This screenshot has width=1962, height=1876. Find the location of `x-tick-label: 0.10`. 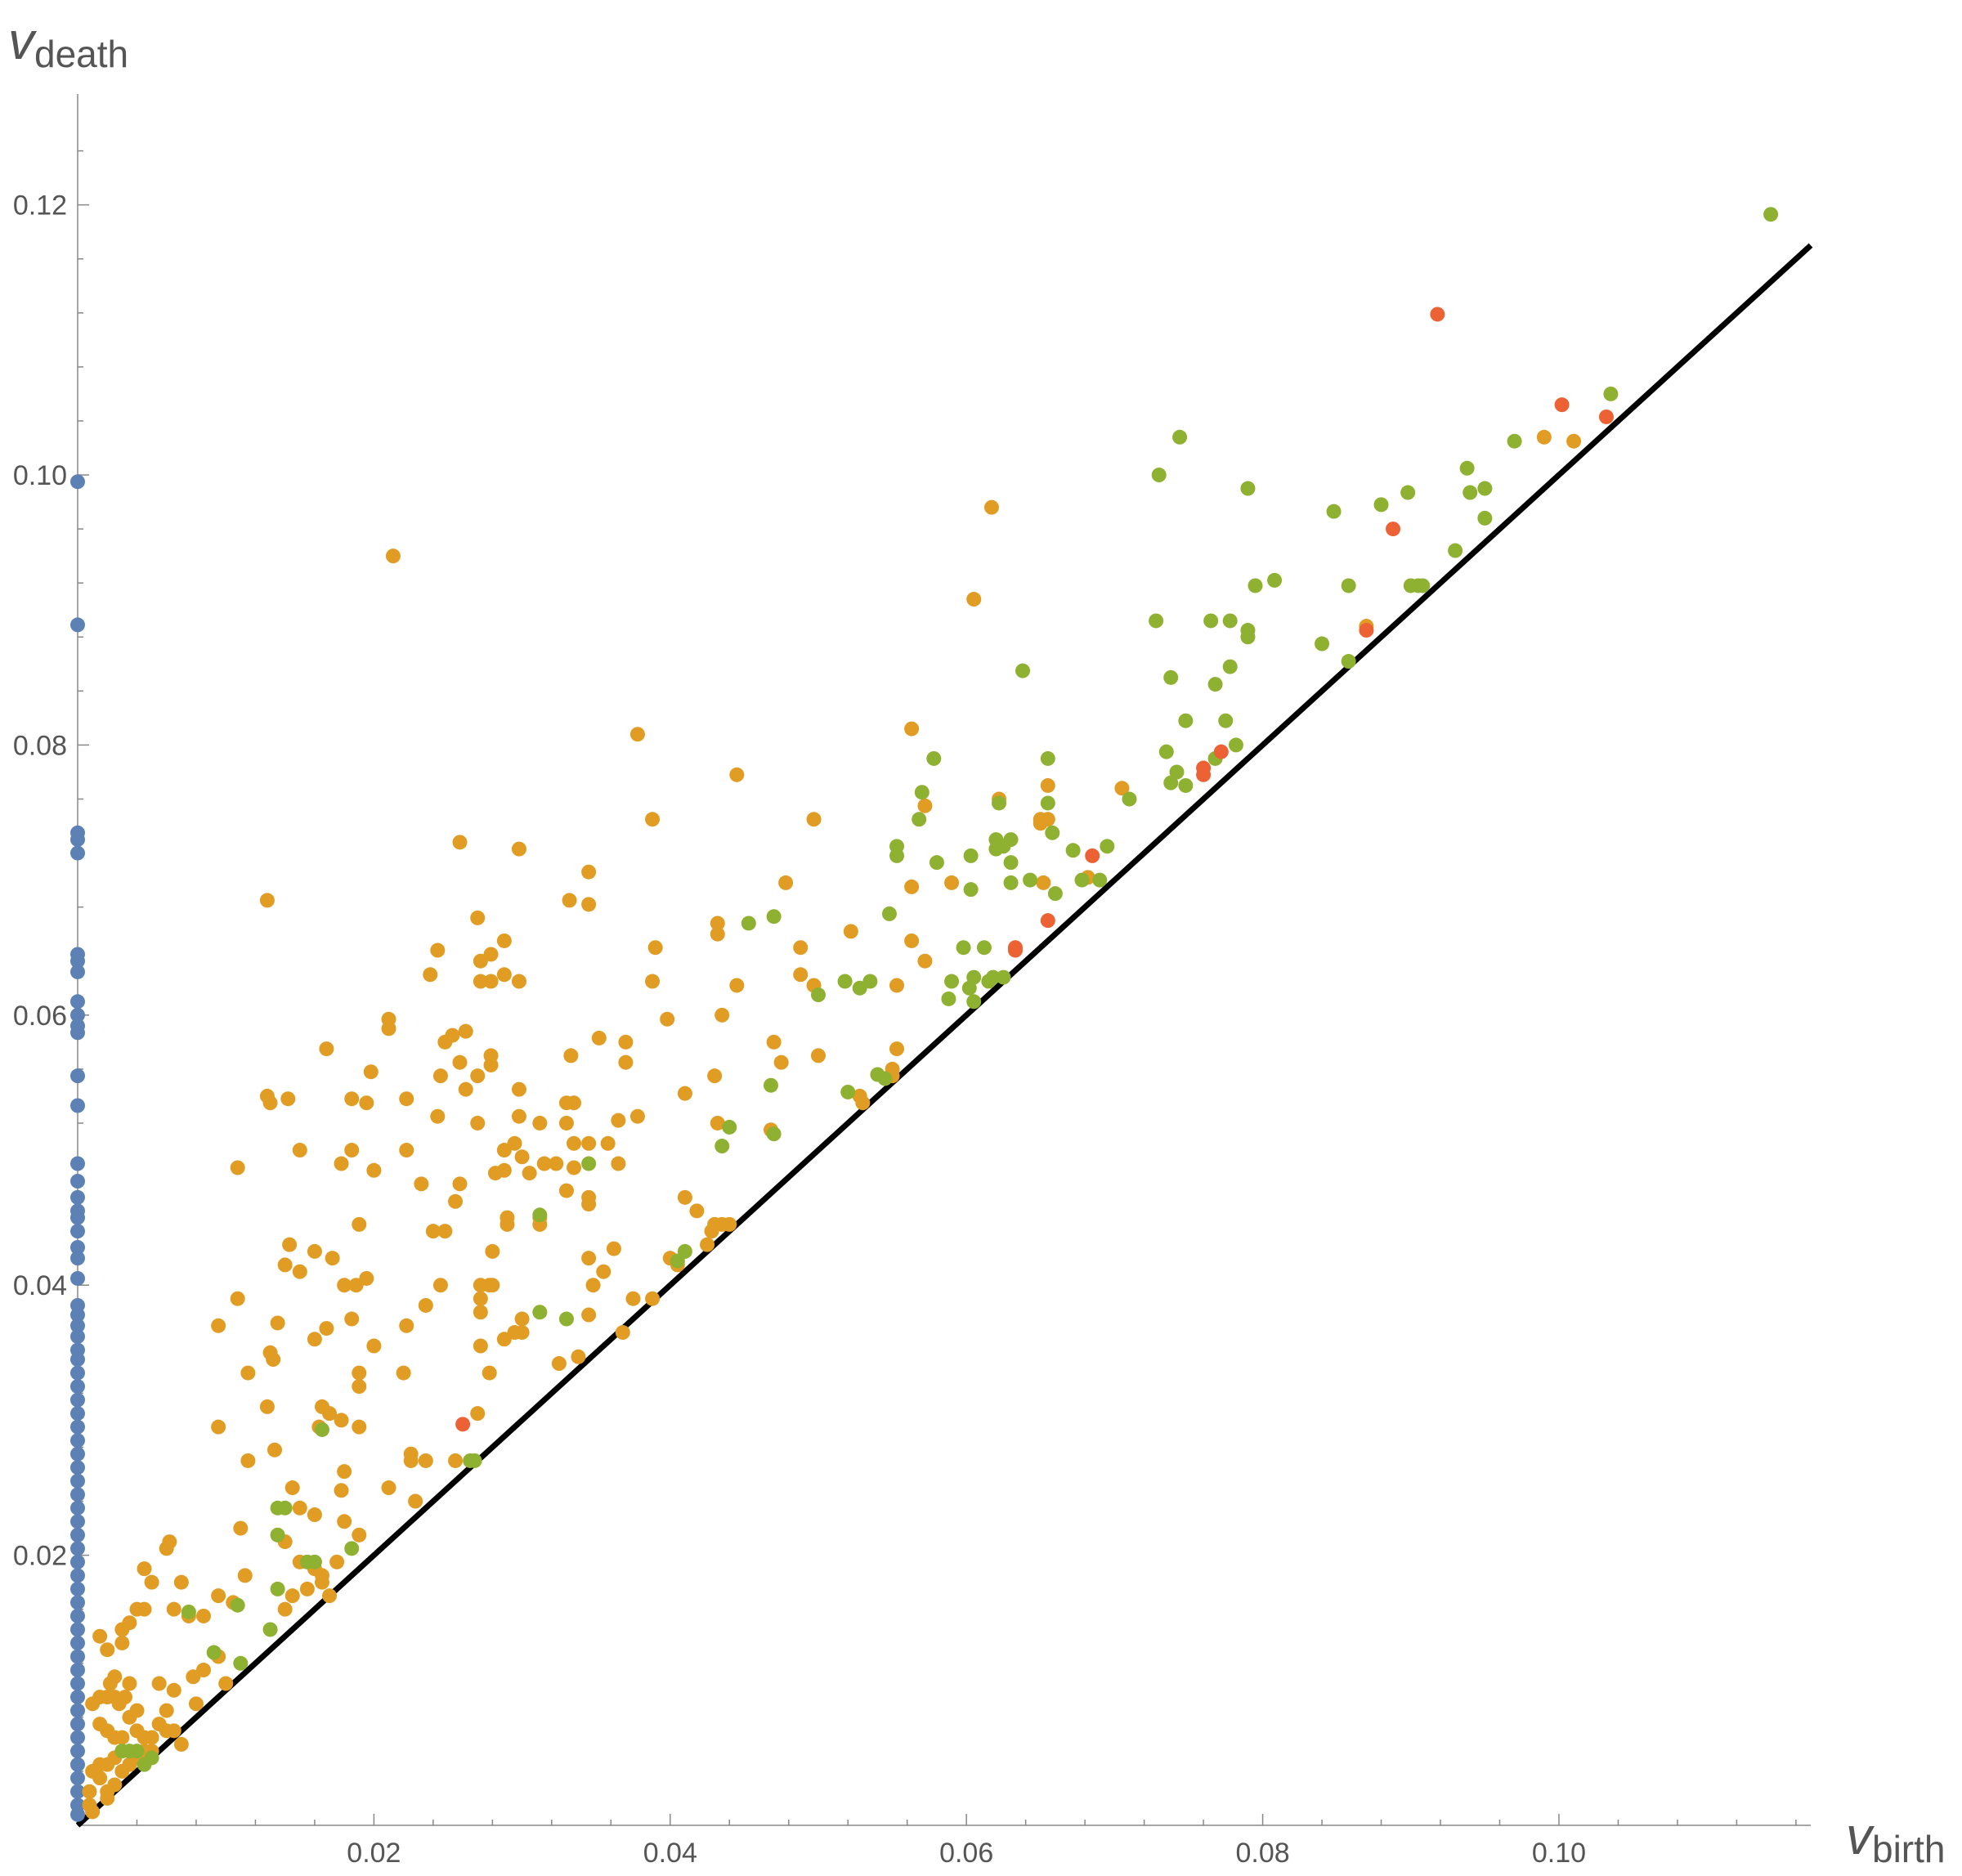

x-tick-label: 0.10 is located at coordinates (1559, 1853).